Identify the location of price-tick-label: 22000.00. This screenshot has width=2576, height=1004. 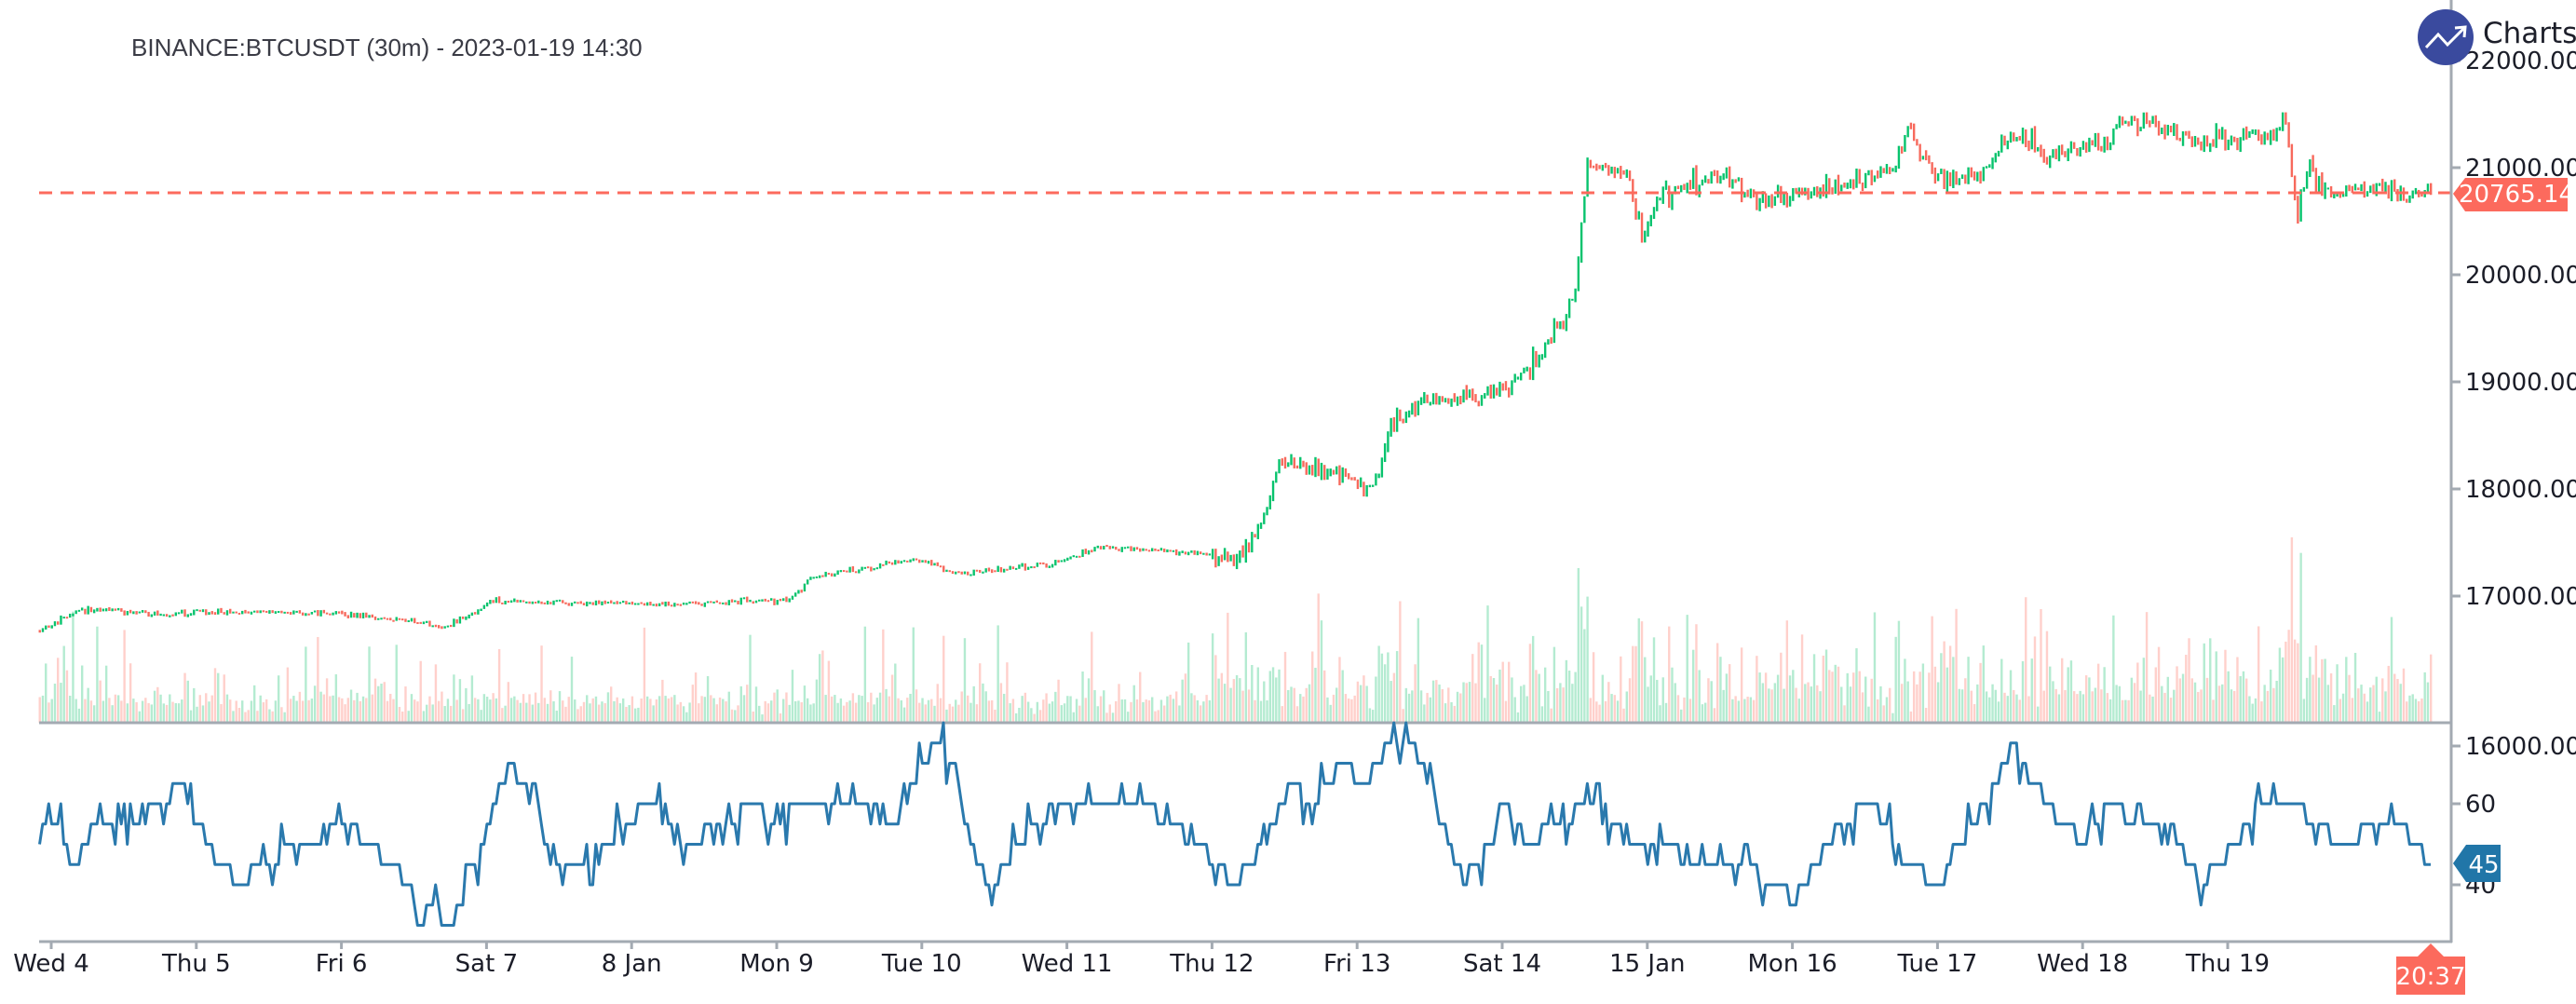
(2520, 61).